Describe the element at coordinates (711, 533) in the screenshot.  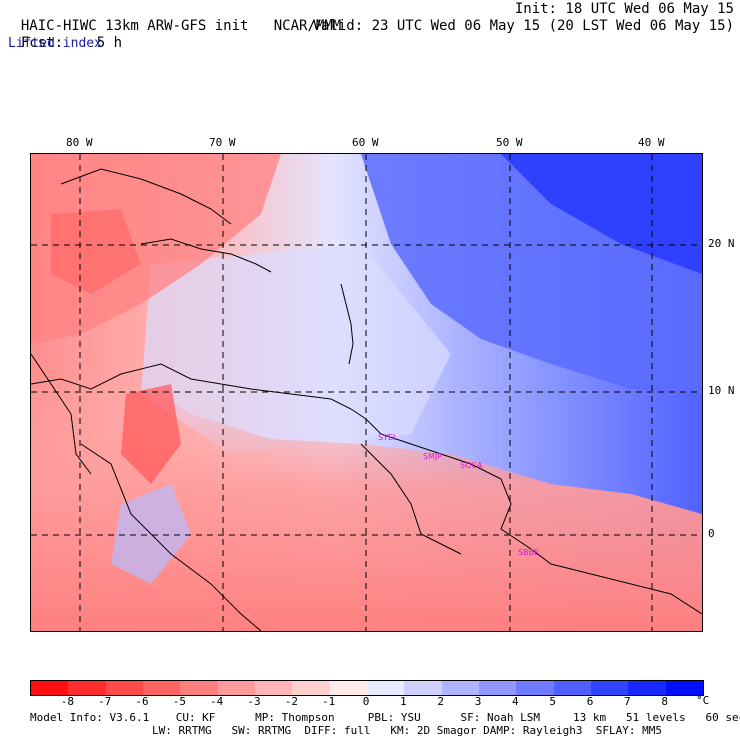
I see `lat-label-0: 0` at that location.